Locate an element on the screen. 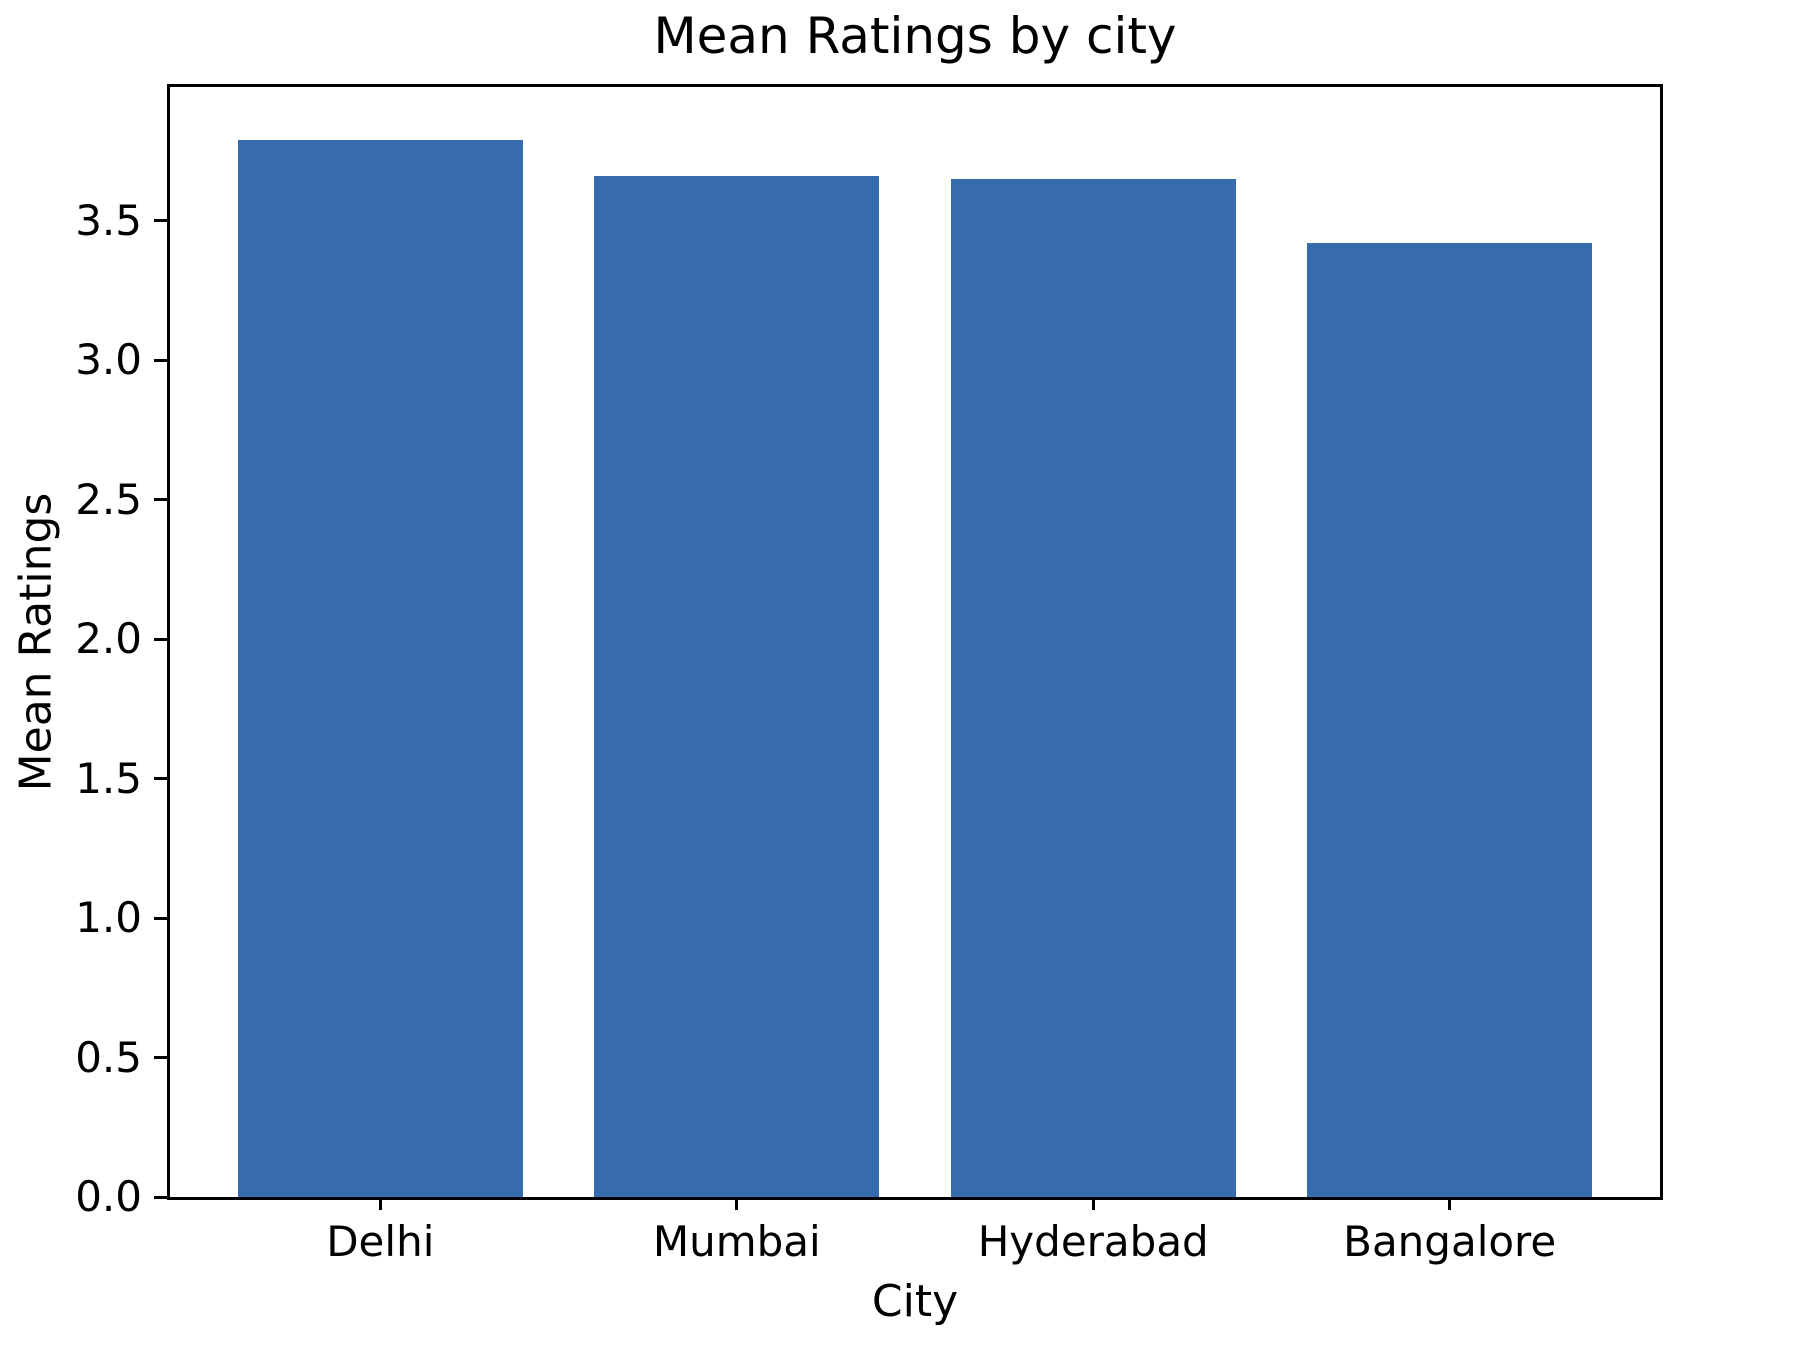 The width and height of the screenshot is (1796, 1368). x-tick-label-hyderabad: Hyderabad is located at coordinates (1093, 1241).